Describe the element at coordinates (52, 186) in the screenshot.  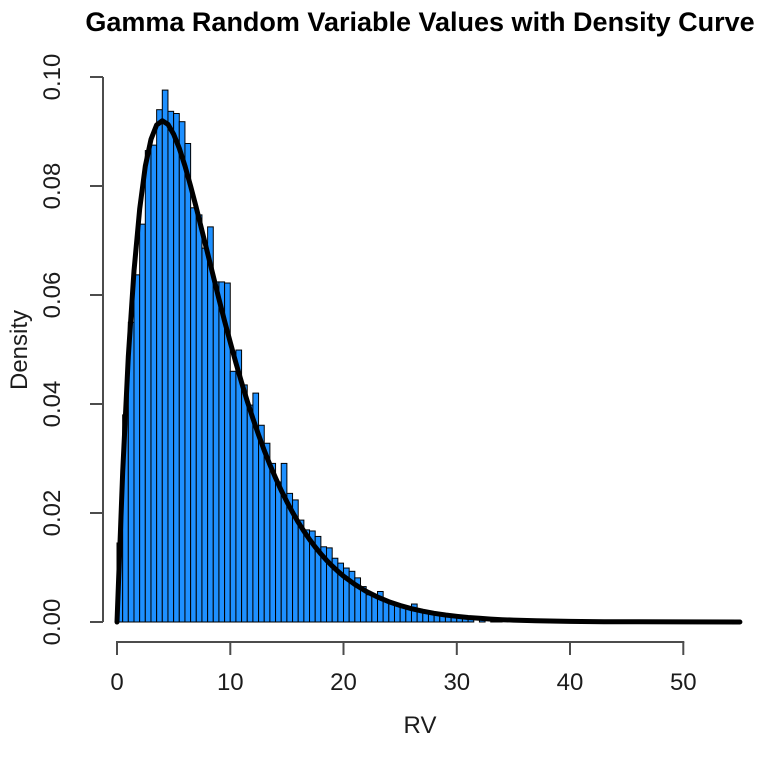
I see `y-tick-label: 0.08` at that location.